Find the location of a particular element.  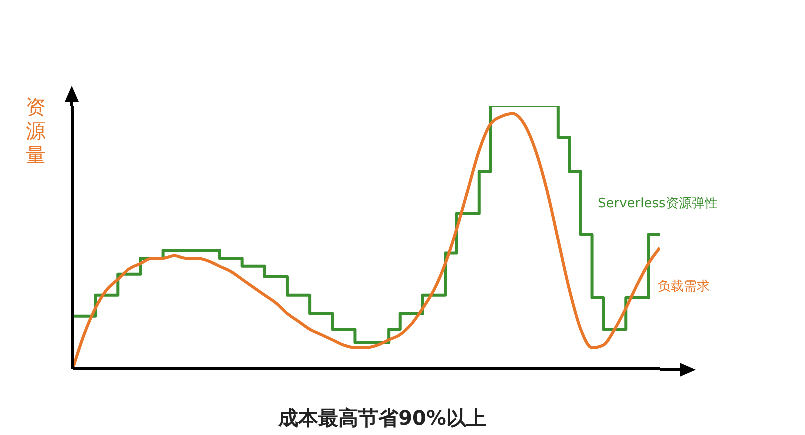

y-axis-title: 资源量 is located at coordinates (36, 131).